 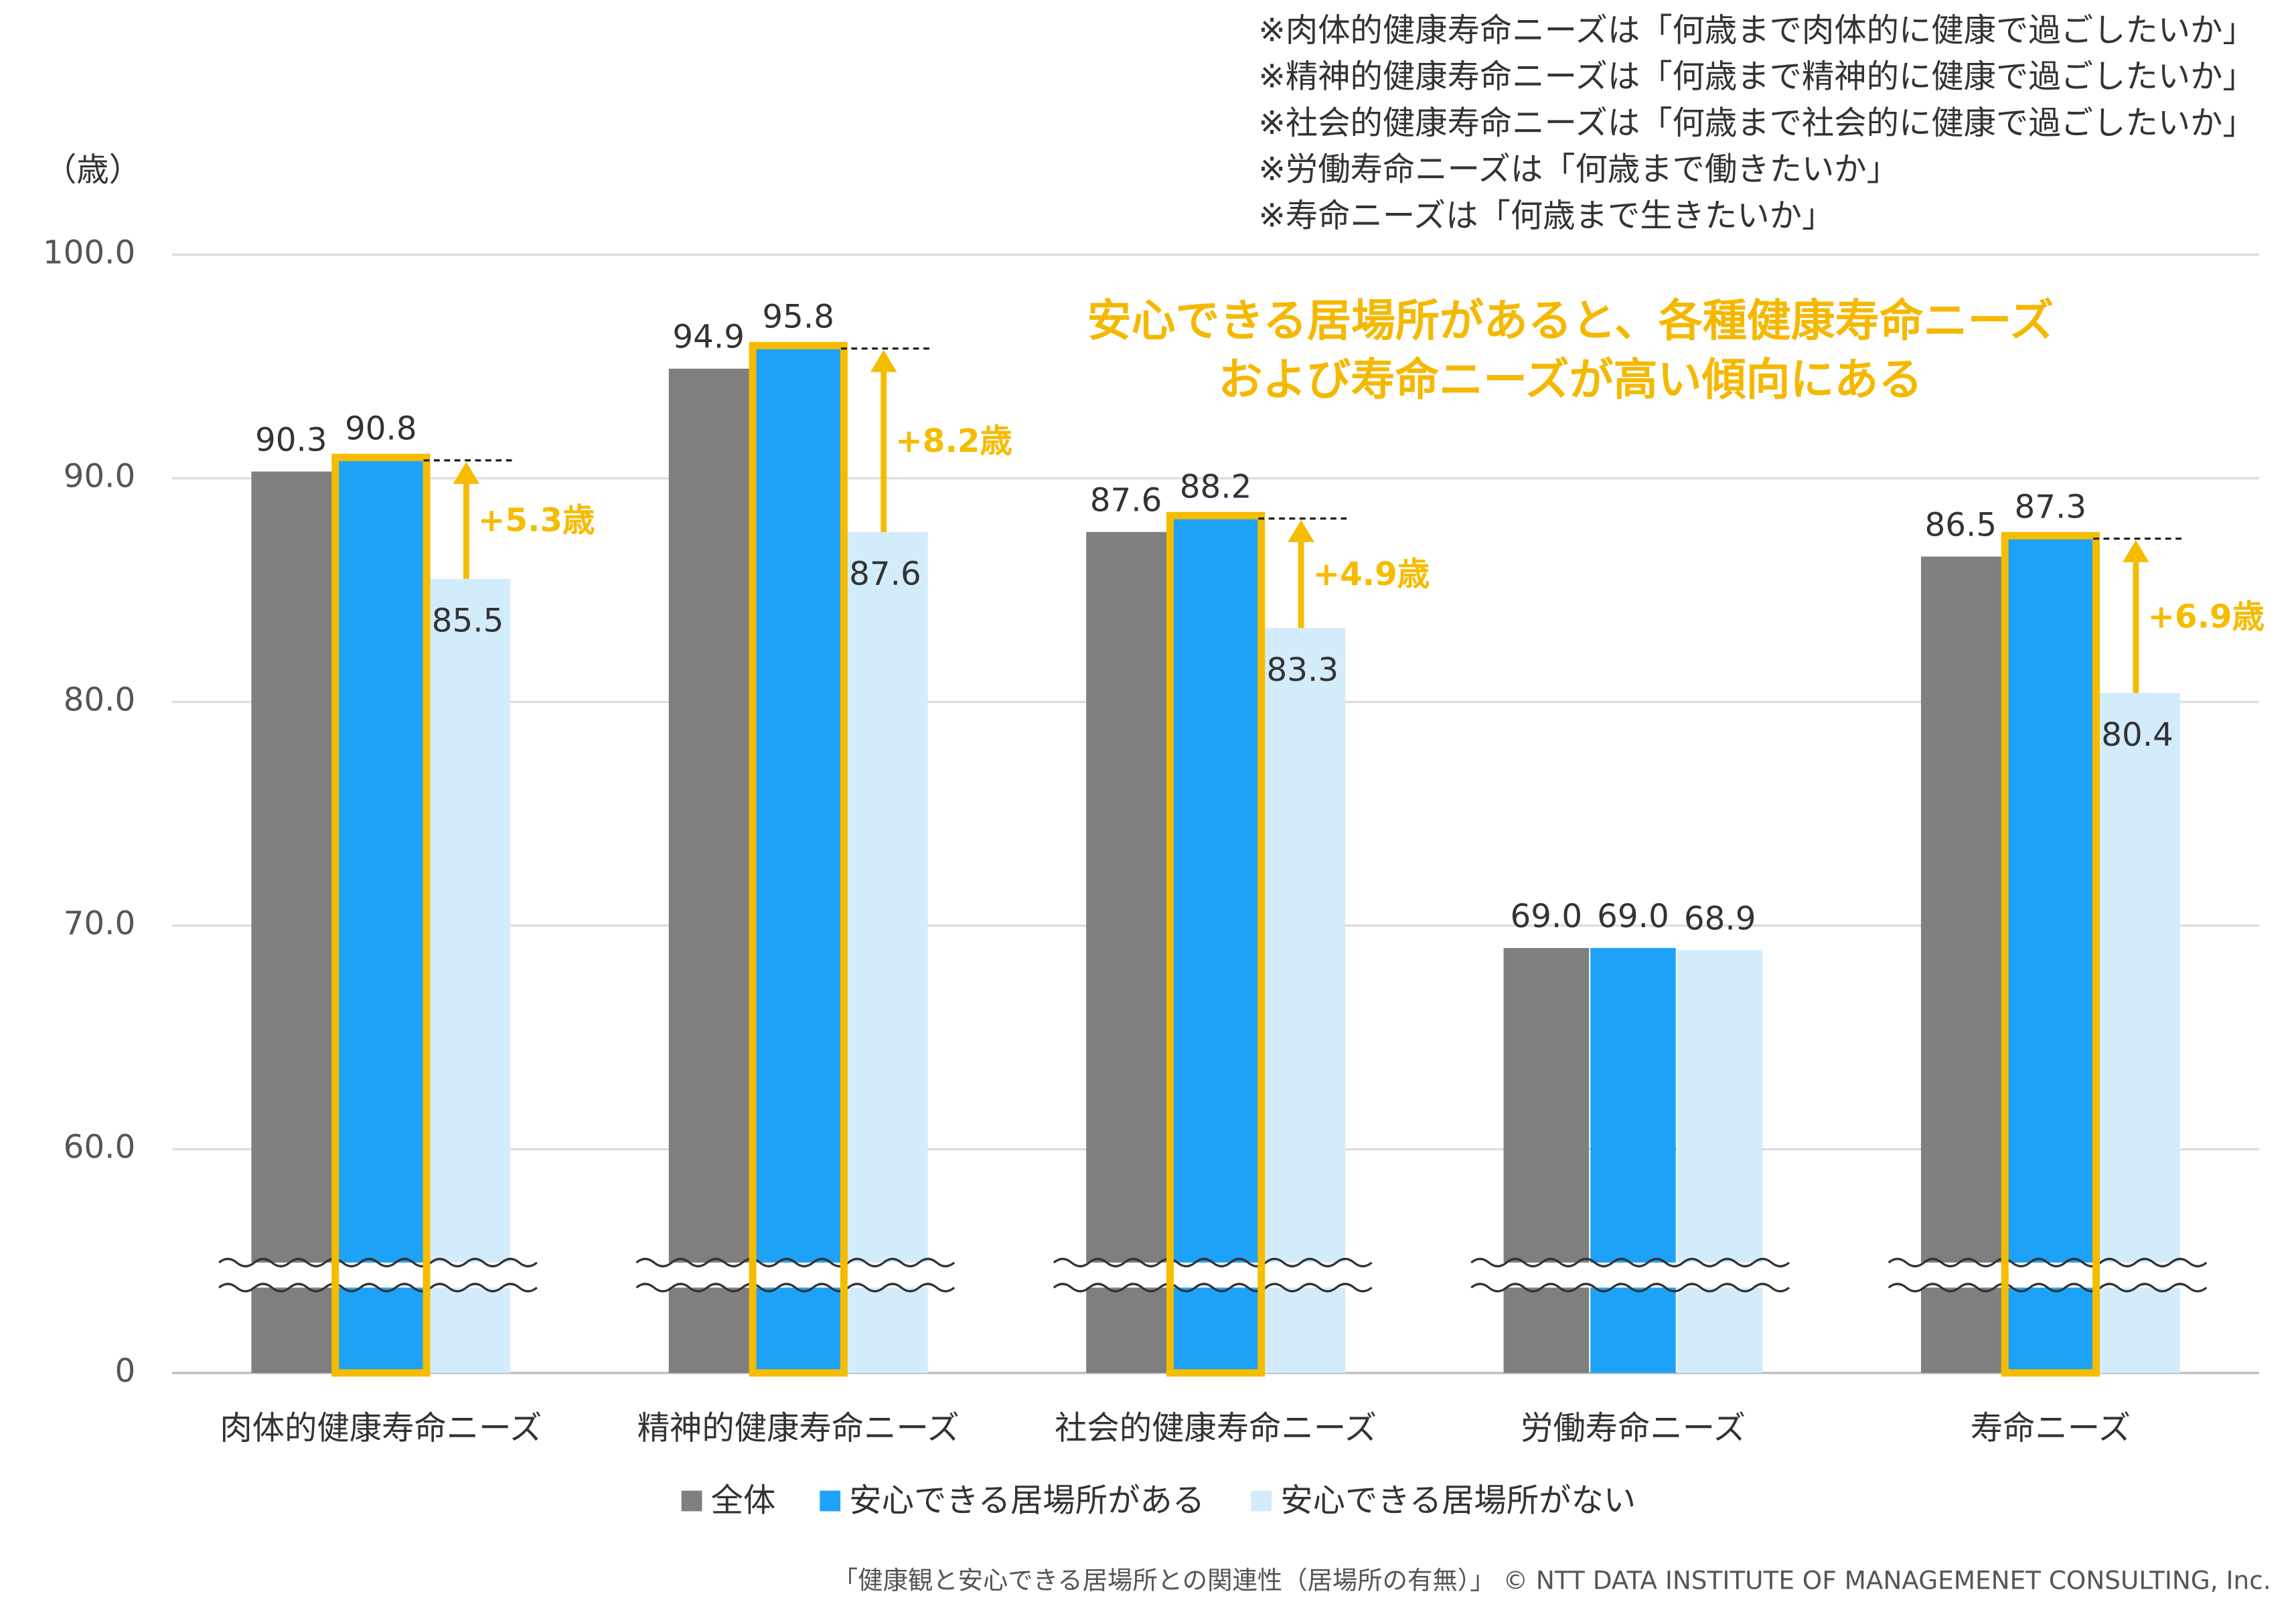 I want to click on legend-label: 全体, so click(x=743, y=1500).